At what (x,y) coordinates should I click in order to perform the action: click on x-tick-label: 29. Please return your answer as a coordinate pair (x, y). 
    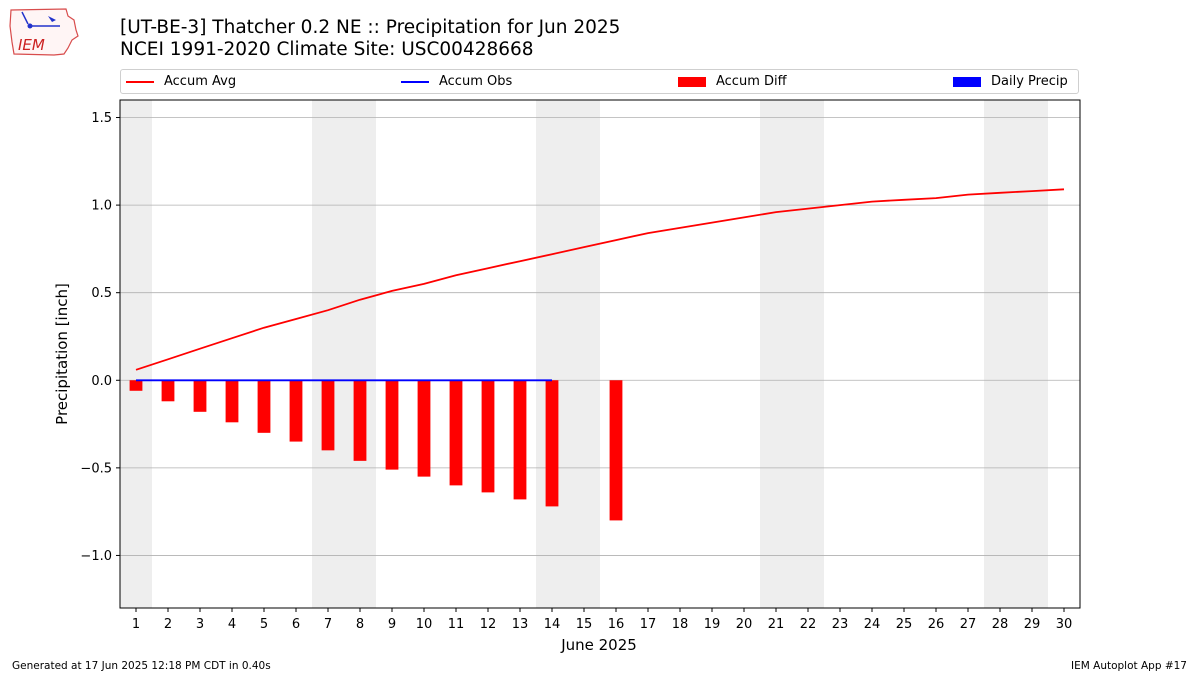
    Looking at the image, I should click on (1032, 624).